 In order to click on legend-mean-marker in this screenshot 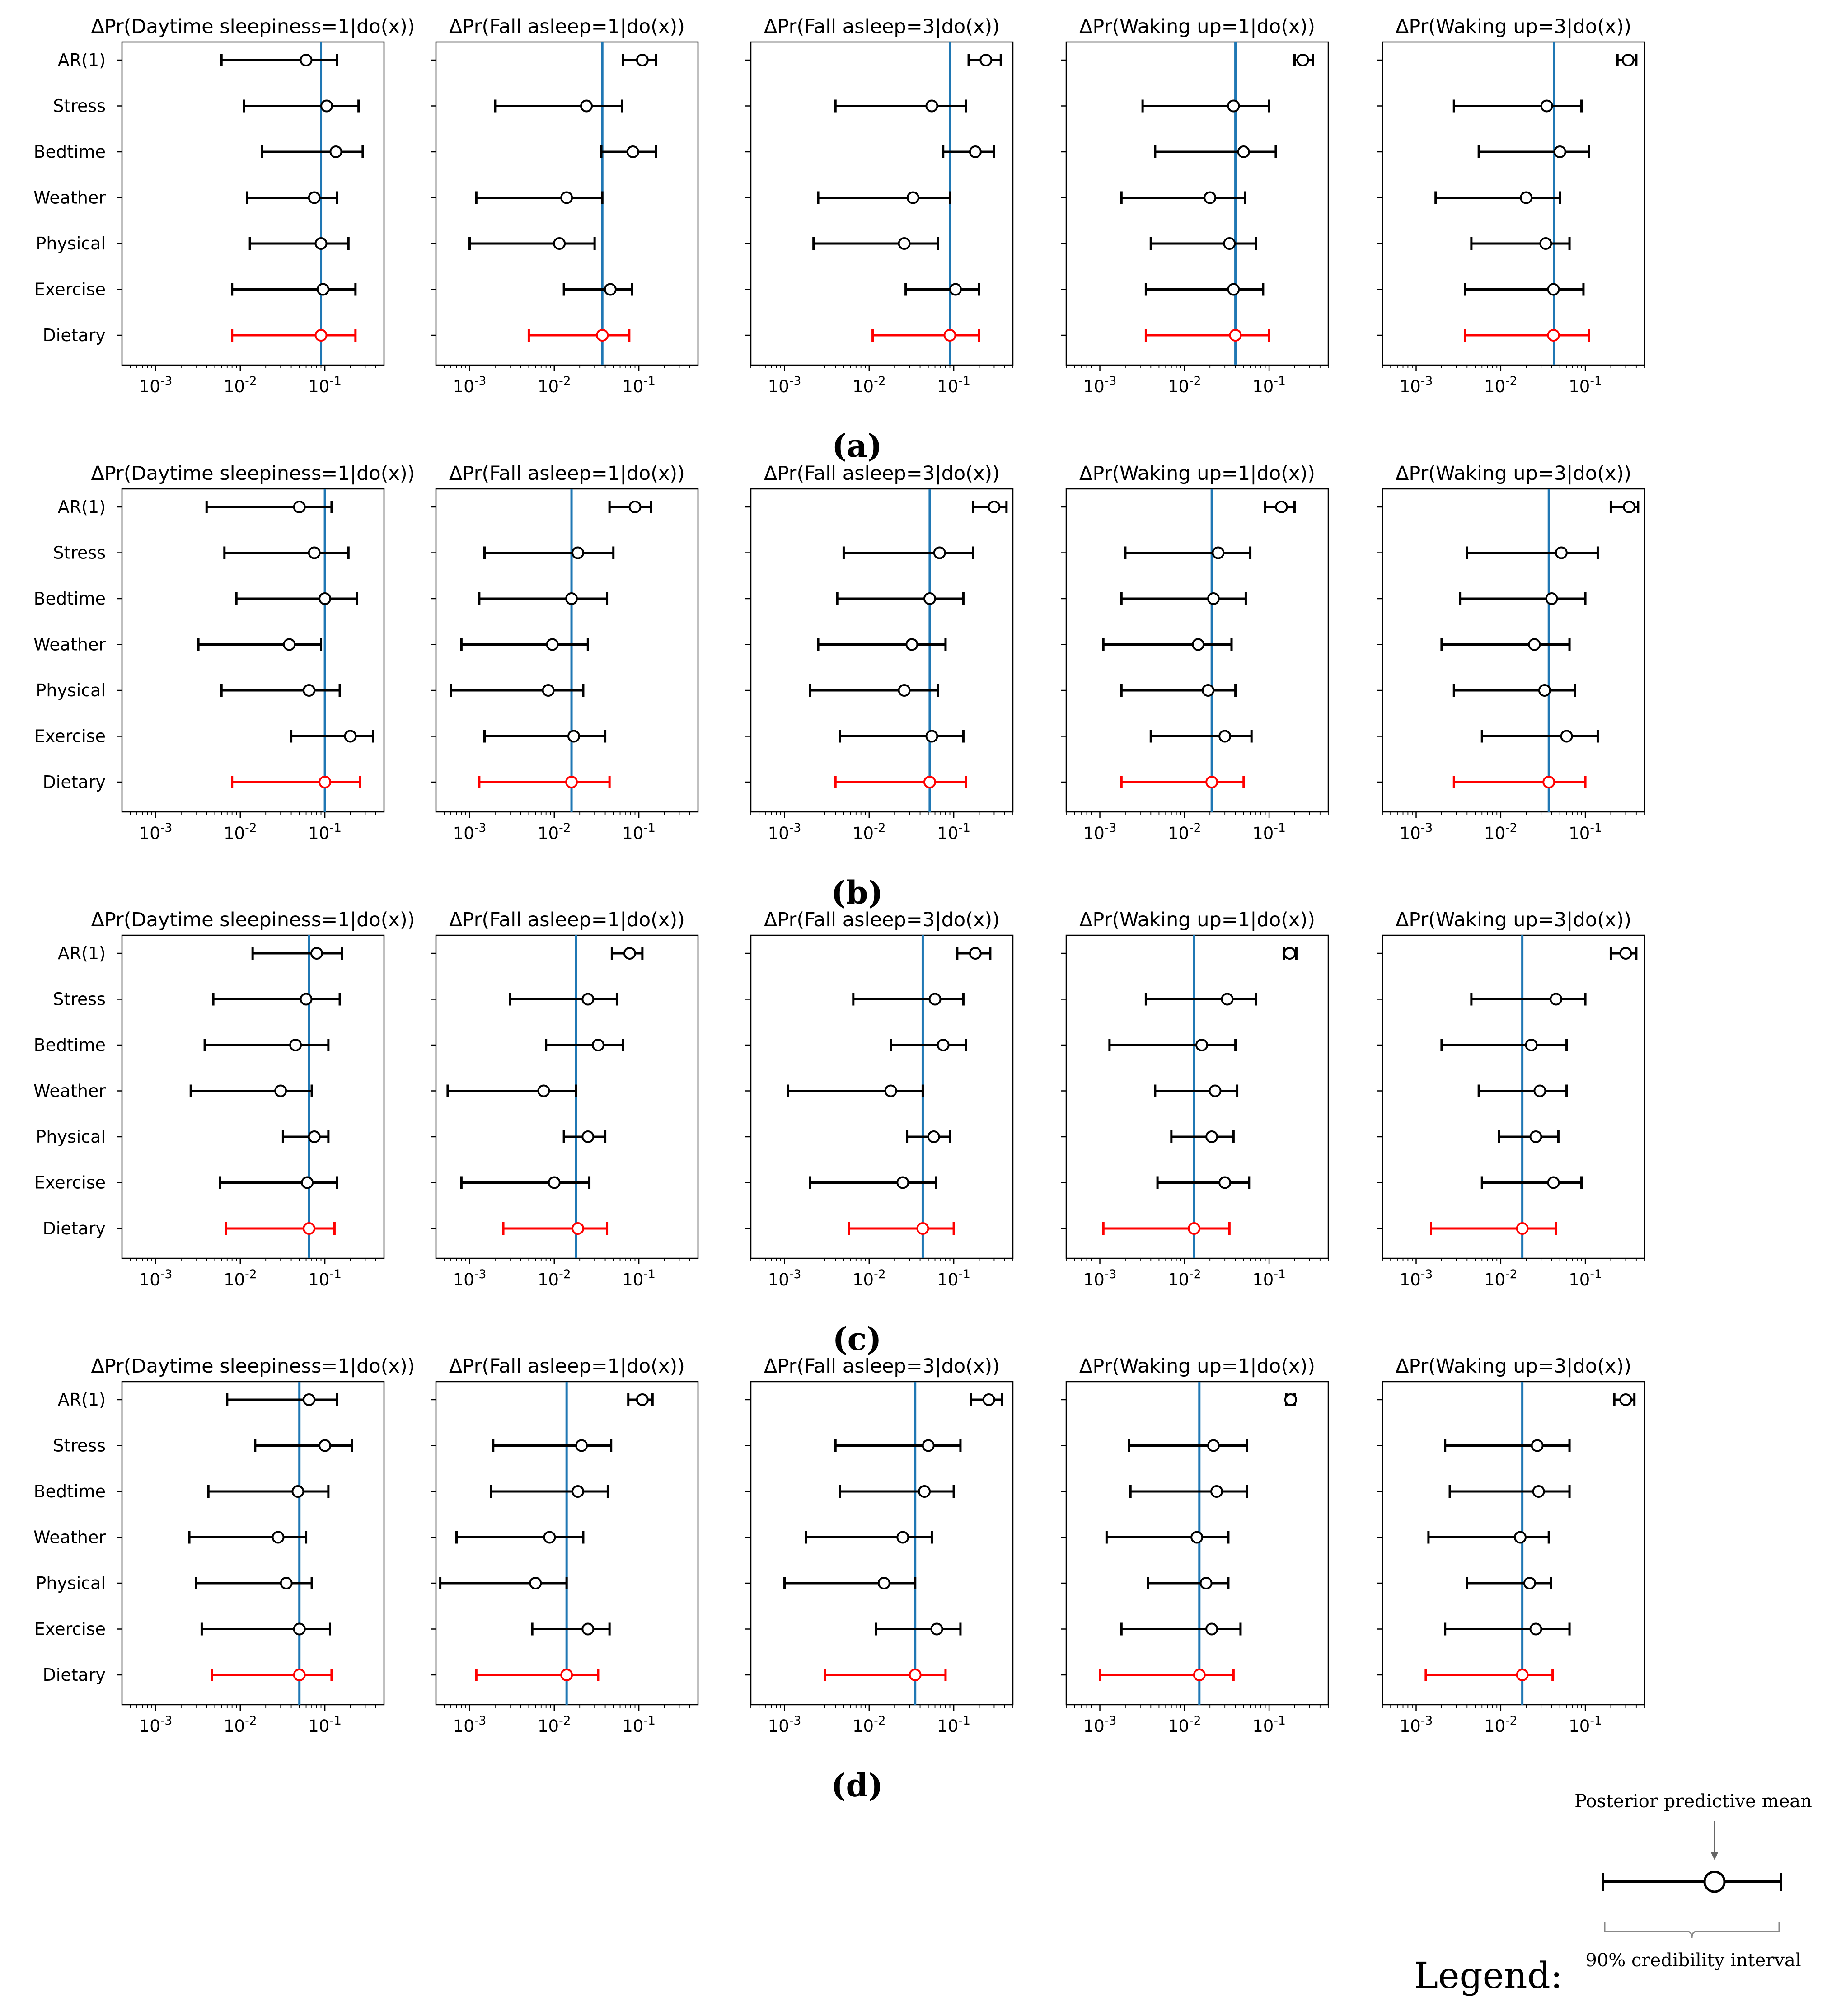, I will do `click(1714, 1882)`.